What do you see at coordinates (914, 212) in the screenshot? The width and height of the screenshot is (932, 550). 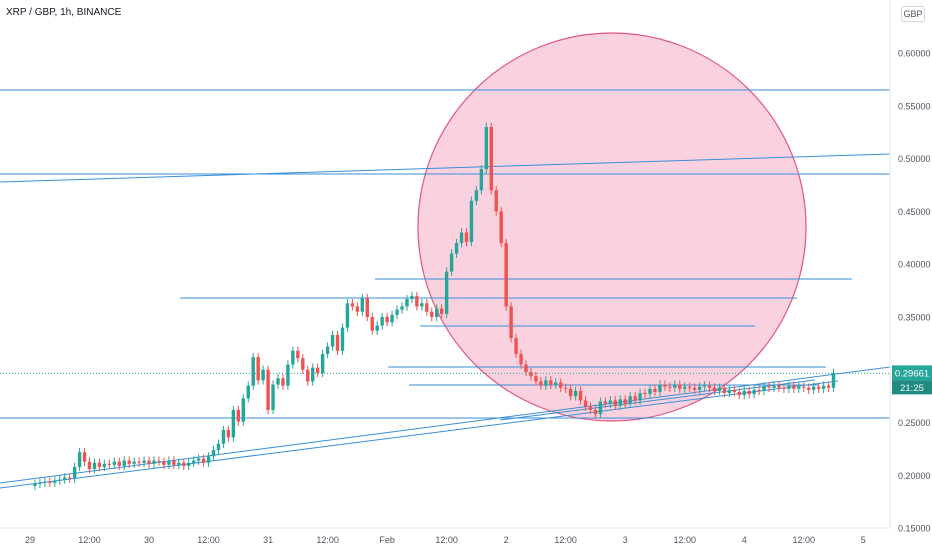 I see `y-tick-label: 0.45000` at bounding box center [914, 212].